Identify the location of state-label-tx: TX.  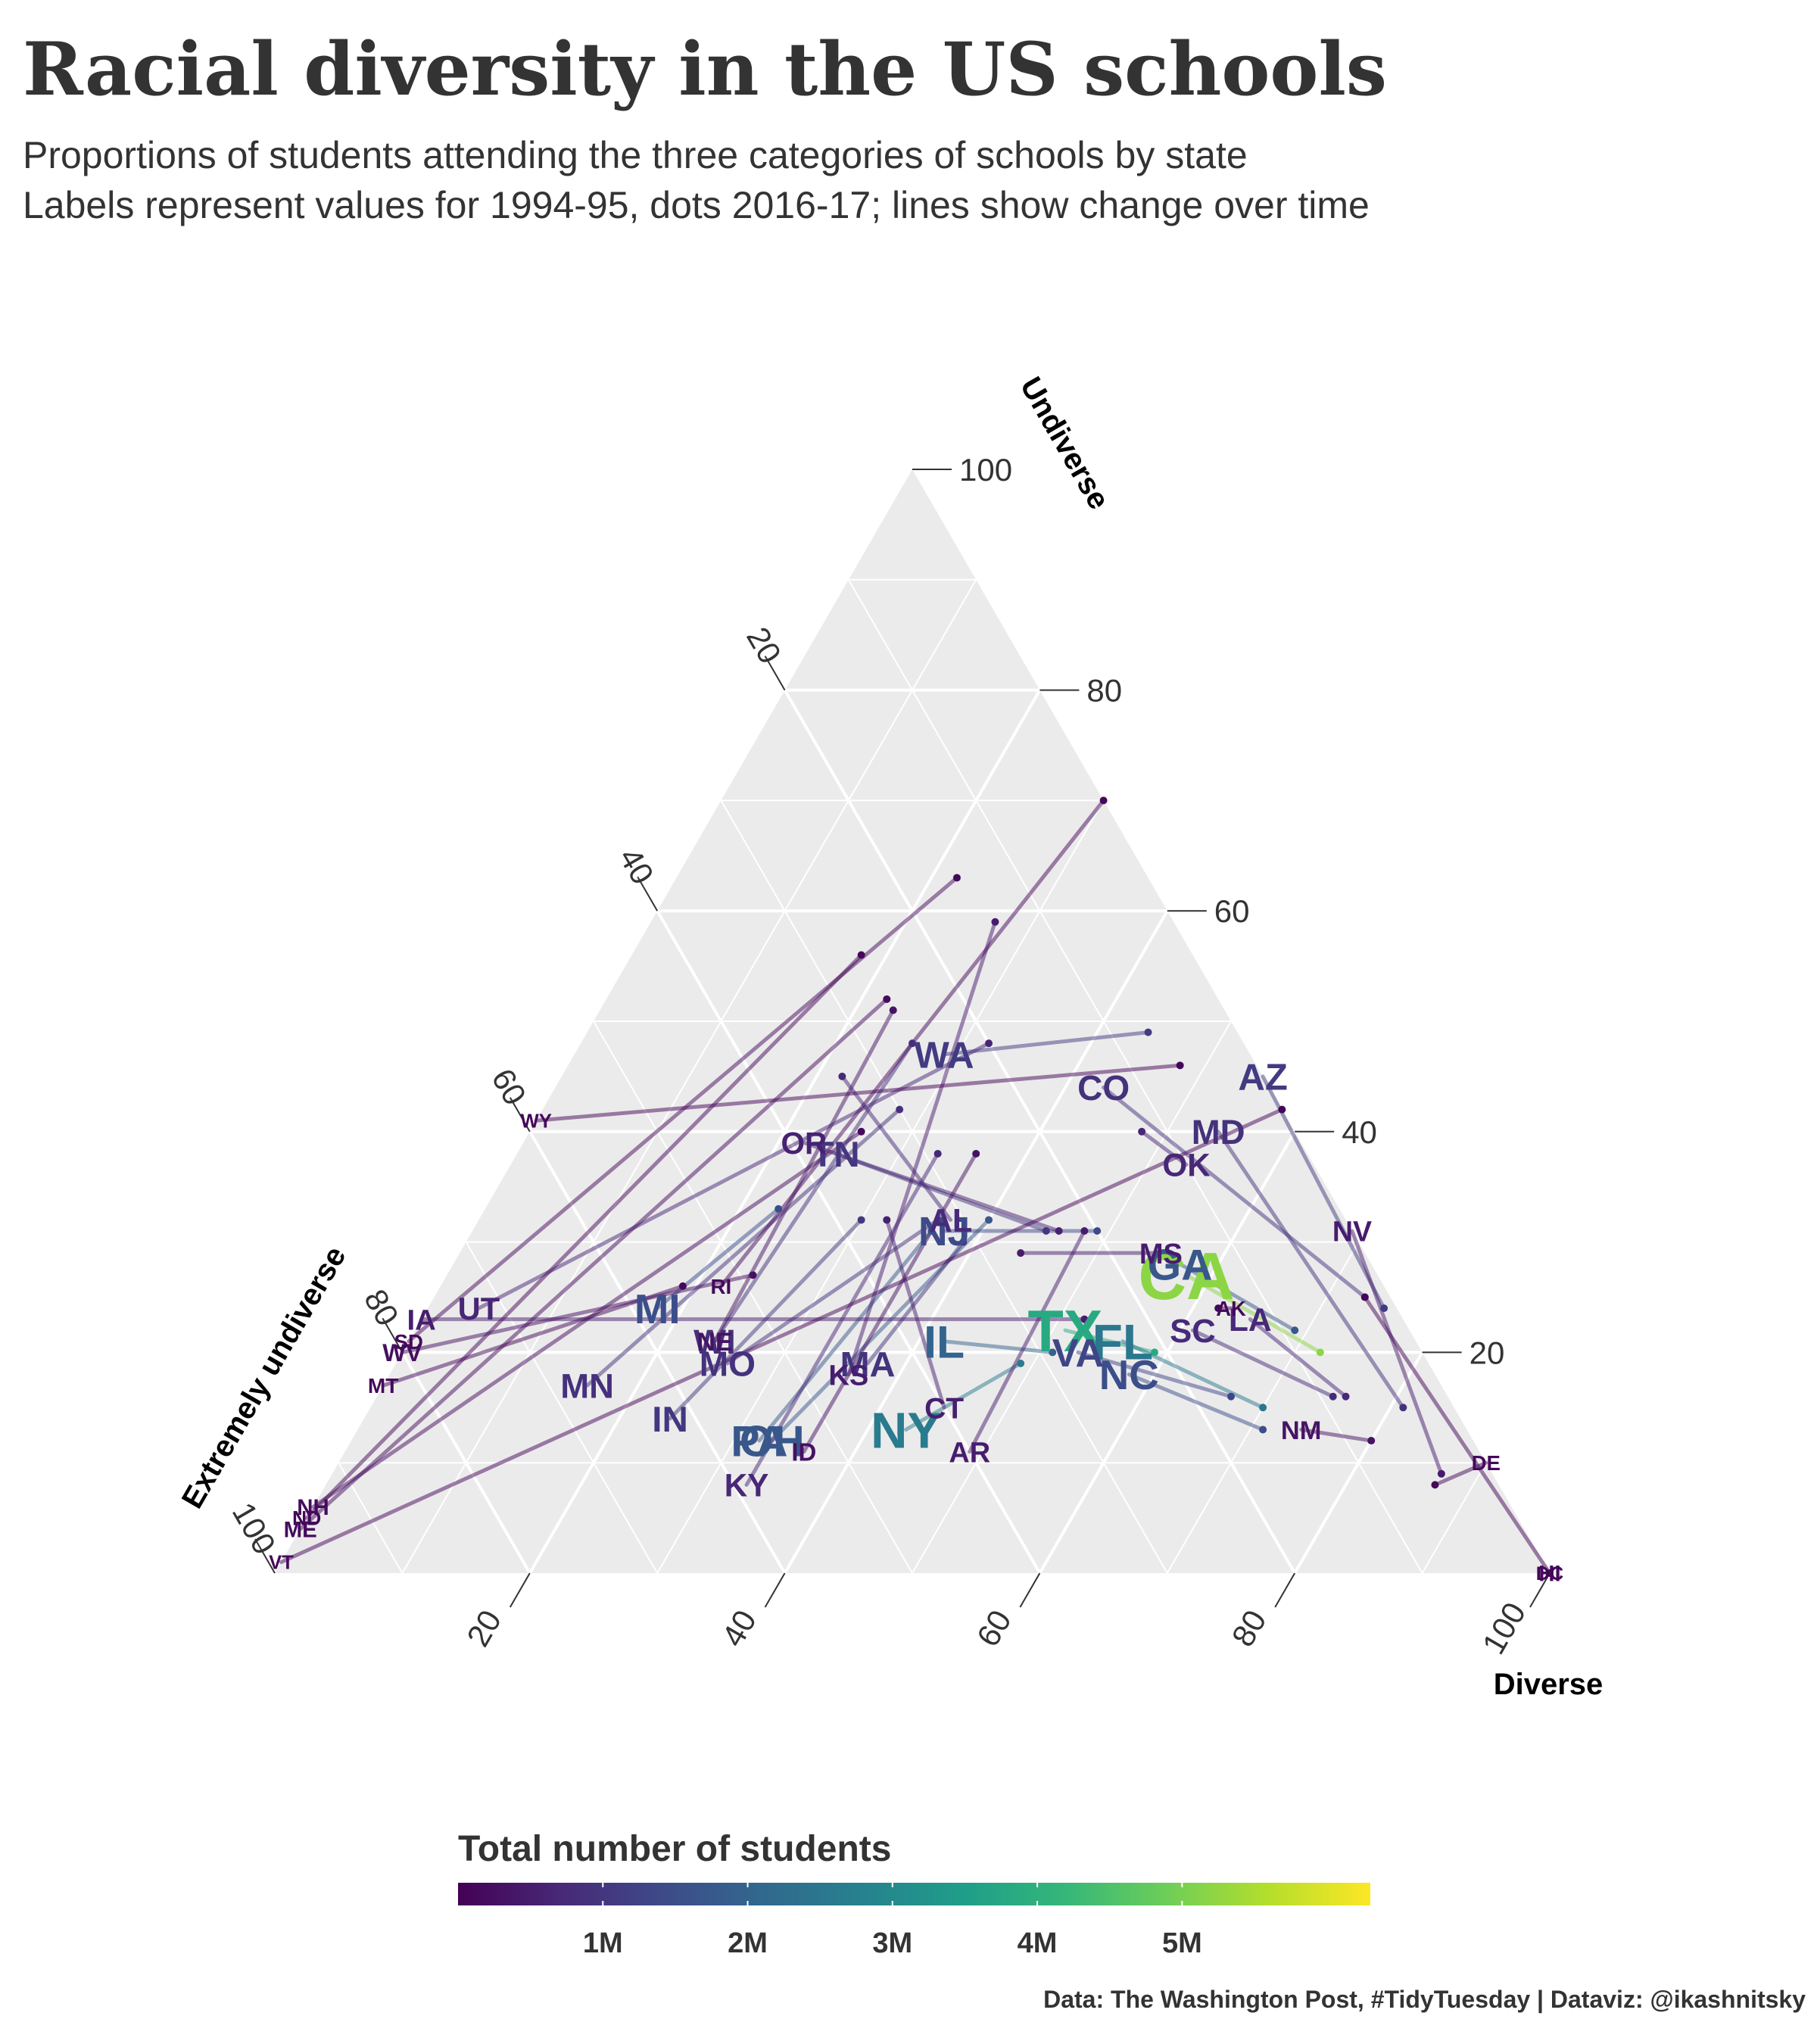
(1065, 1331).